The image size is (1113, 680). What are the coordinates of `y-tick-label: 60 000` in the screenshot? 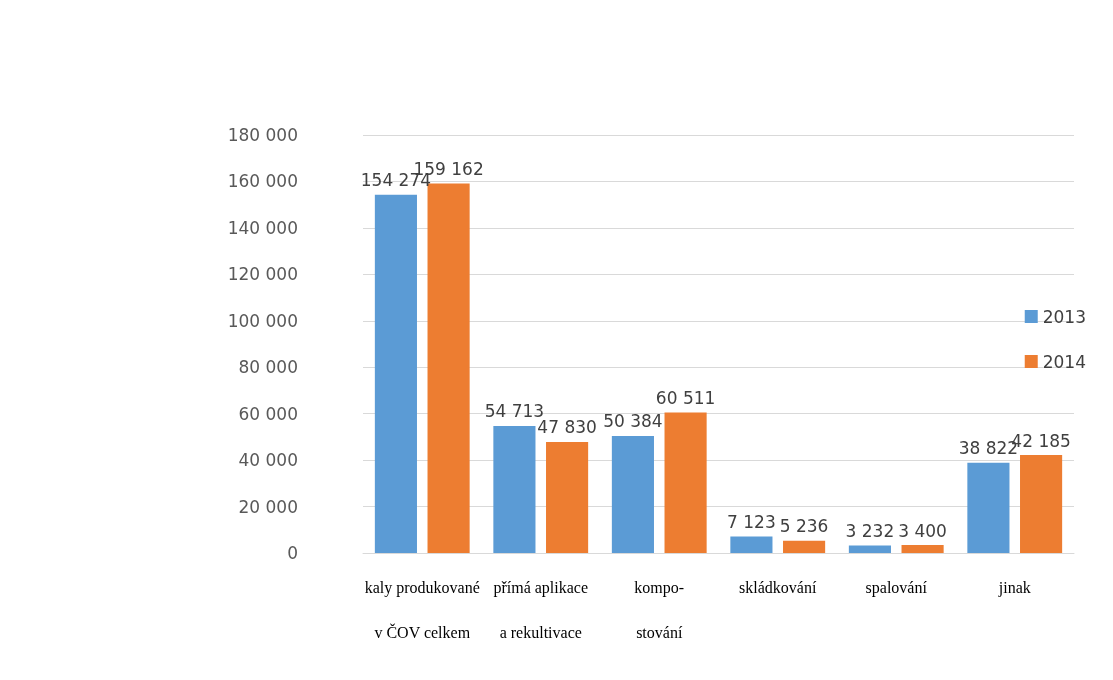 It's located at (268, 413).